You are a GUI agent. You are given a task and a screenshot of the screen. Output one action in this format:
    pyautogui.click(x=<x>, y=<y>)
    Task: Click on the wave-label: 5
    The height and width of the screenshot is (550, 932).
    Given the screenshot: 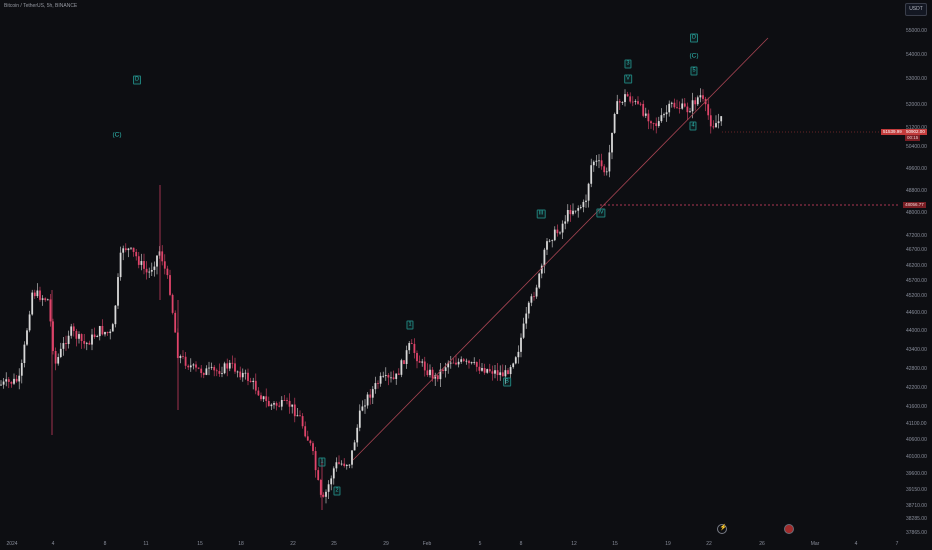 What is the action you would take?
    pyautogui.click(x=694, y=71)
    